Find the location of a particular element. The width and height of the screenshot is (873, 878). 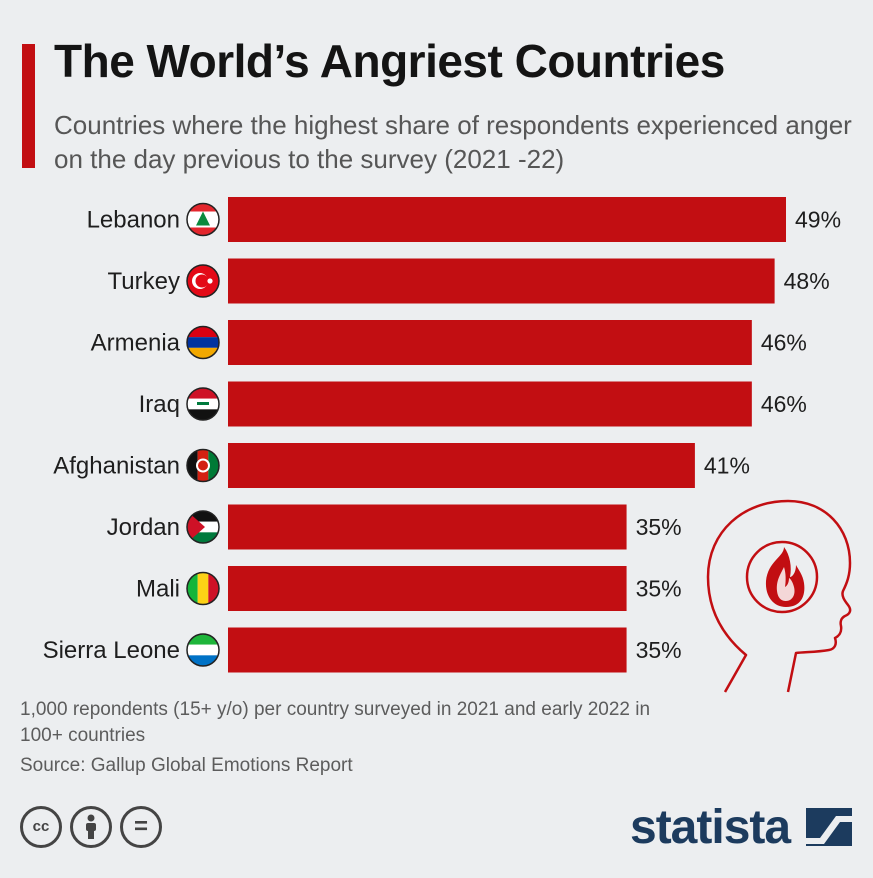

license-icons: cc = is located at coordinates (95, 827).